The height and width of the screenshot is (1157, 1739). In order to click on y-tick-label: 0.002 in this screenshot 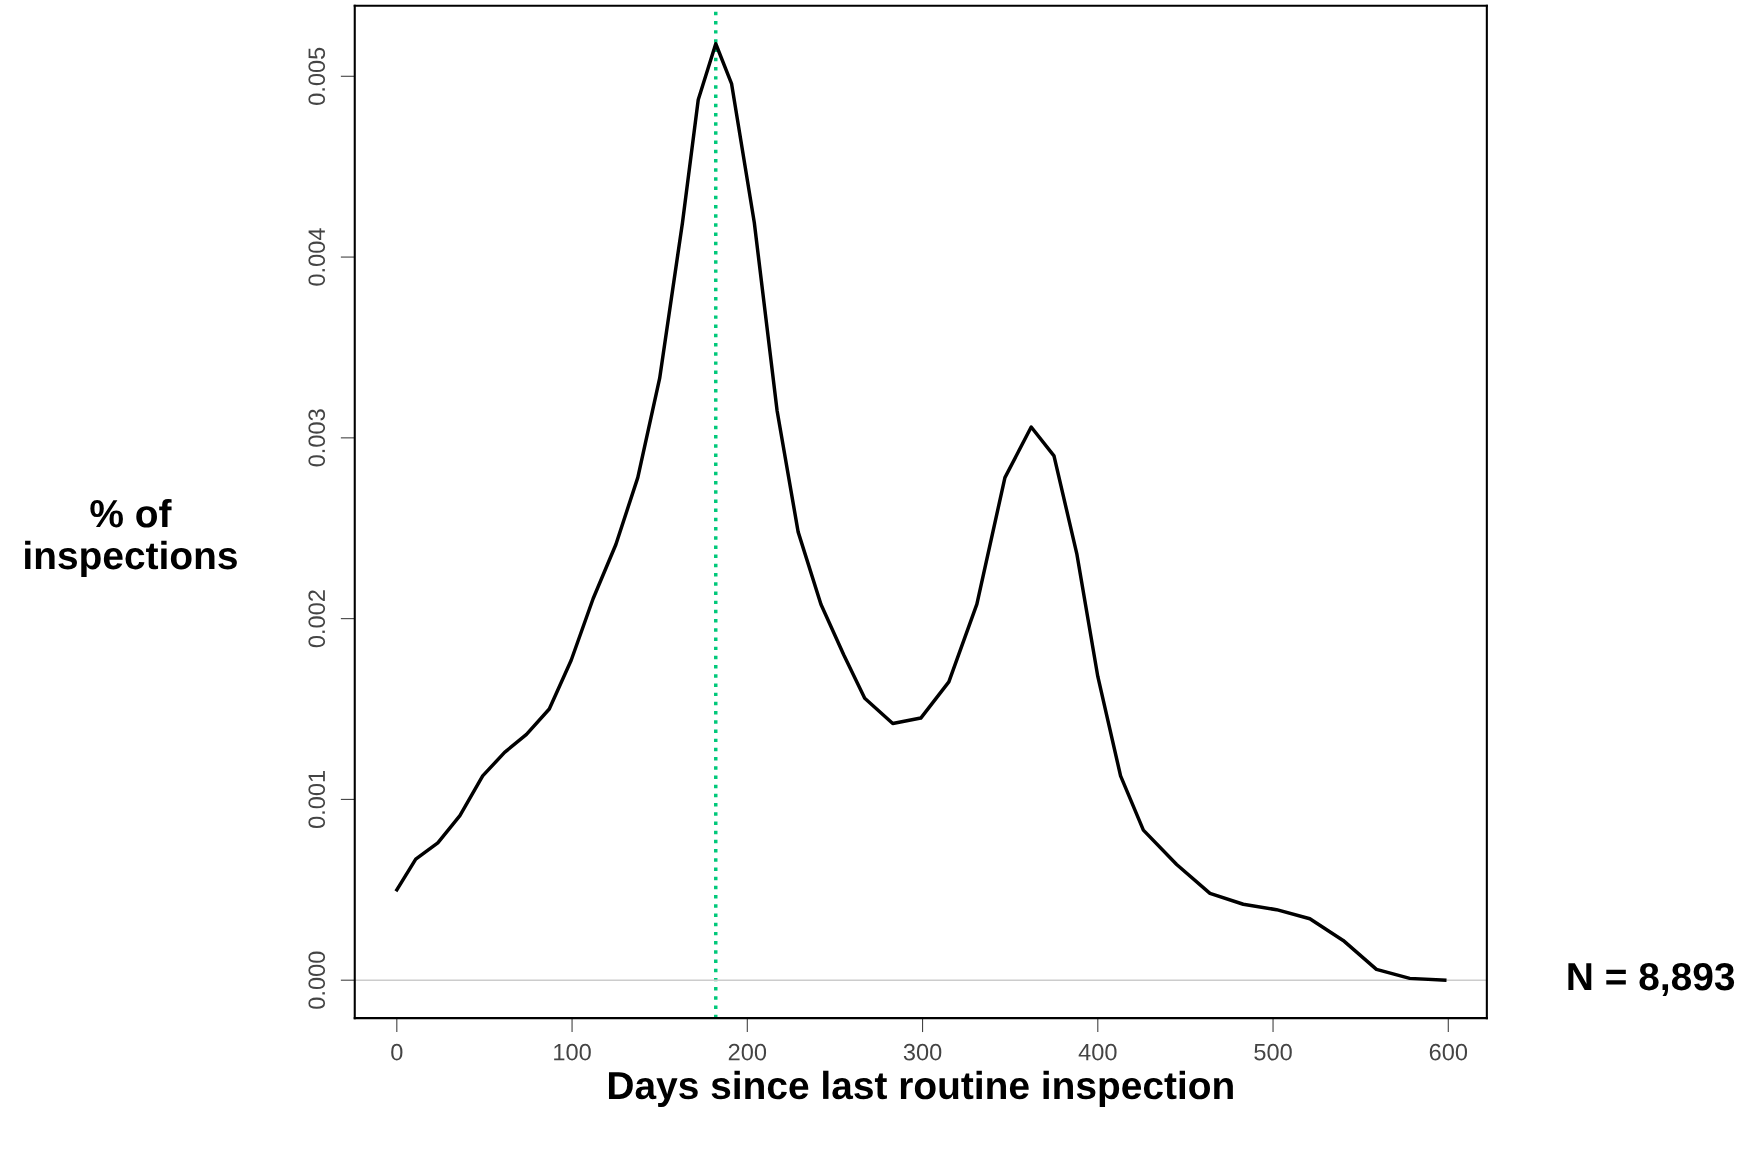, I will do `click(317, 619)`.